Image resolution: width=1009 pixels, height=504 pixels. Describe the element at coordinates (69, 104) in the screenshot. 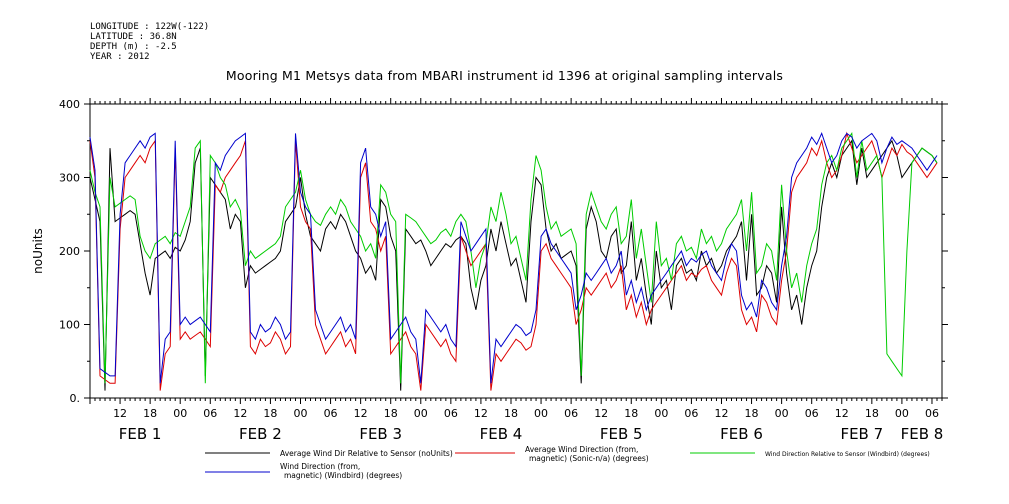

I see `y-tick-label: 400` at that location.